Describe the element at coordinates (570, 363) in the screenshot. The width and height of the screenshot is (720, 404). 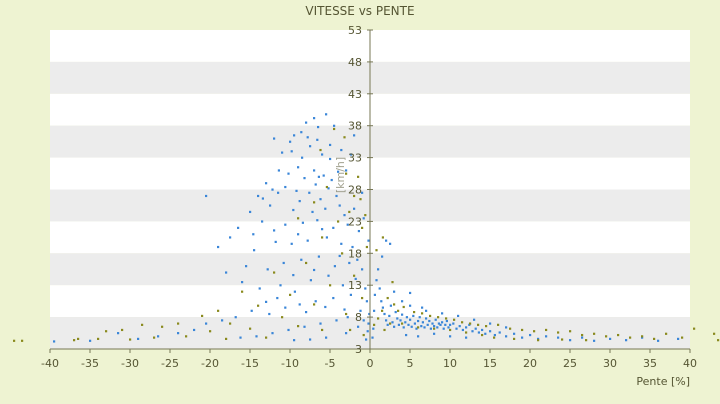
I see `x-tick-label: 25` at that location.